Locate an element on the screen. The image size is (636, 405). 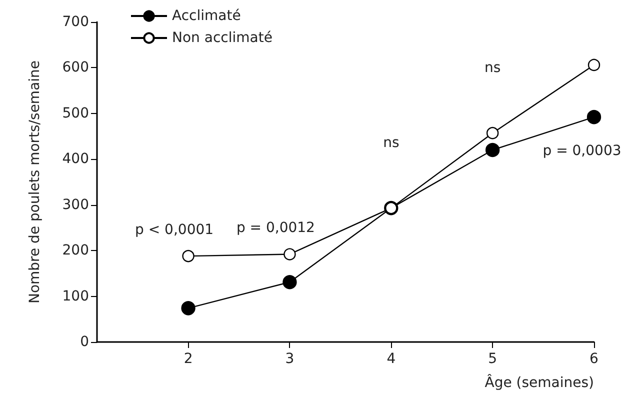
x-tick-label: 2 is located at coordinates (188, 359).